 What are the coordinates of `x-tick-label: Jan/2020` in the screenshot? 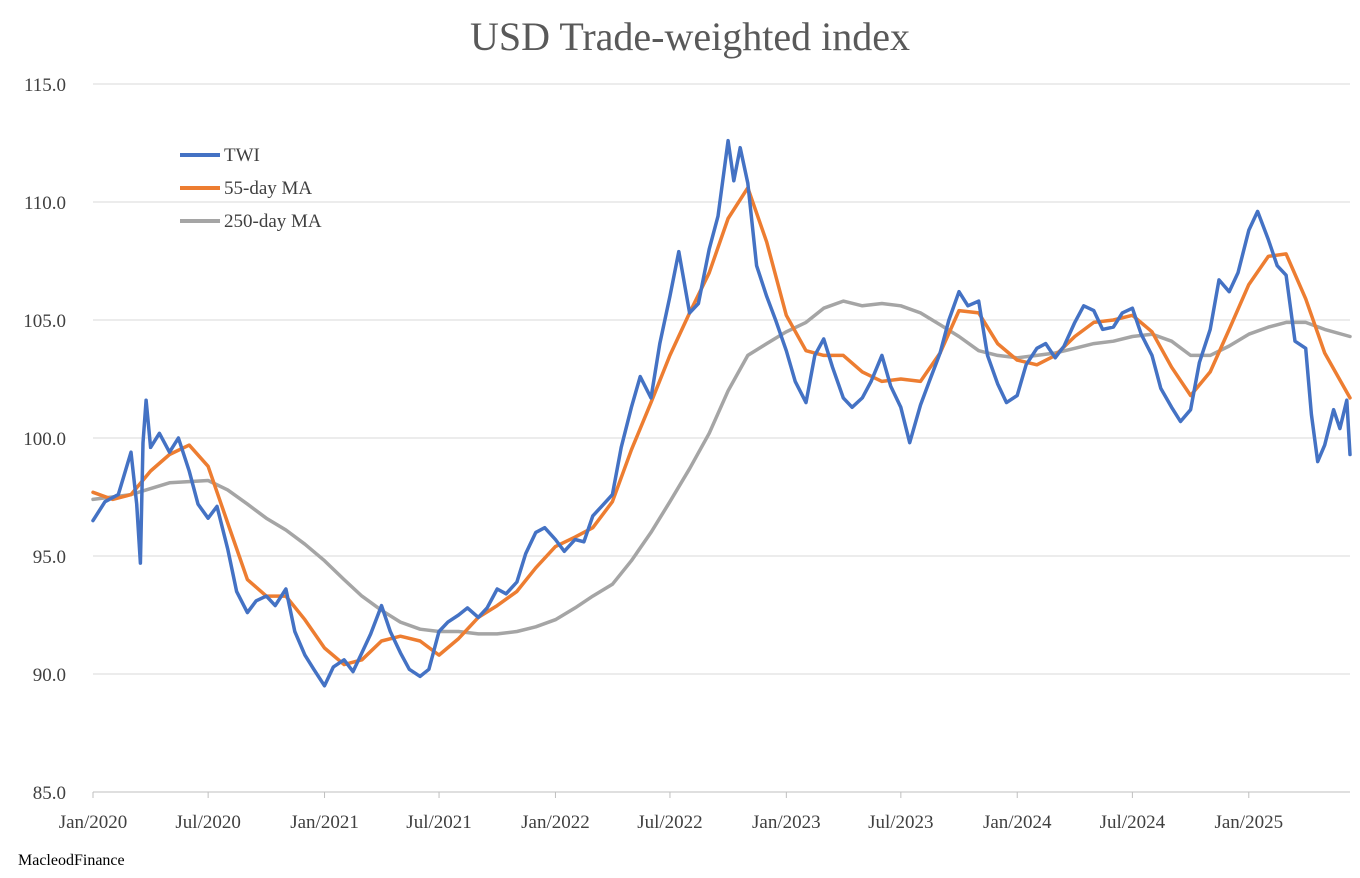 It's located at (93, 822).